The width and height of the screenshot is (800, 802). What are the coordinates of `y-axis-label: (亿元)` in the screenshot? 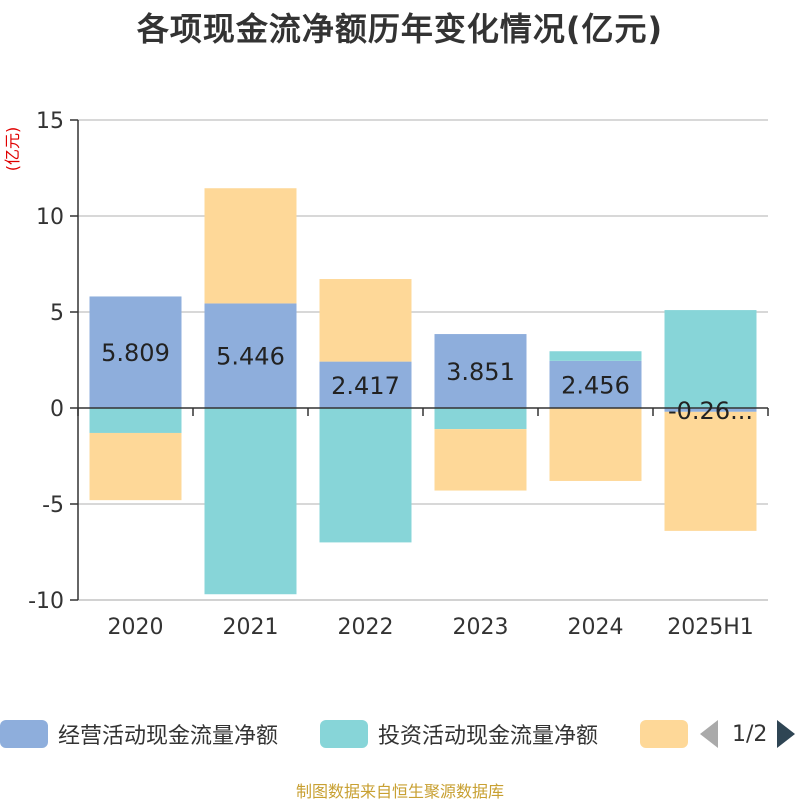 It's located at (12, 149).